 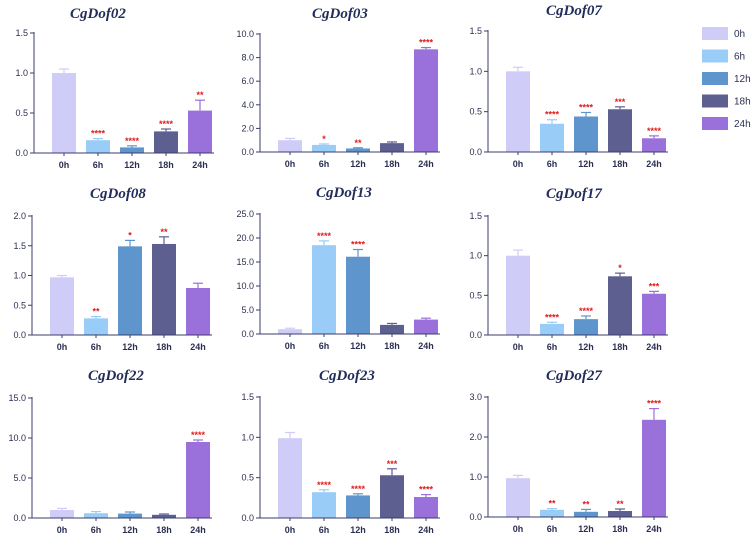 I want to click on legend-label-24h: 24h, so click(x=742, y=124).